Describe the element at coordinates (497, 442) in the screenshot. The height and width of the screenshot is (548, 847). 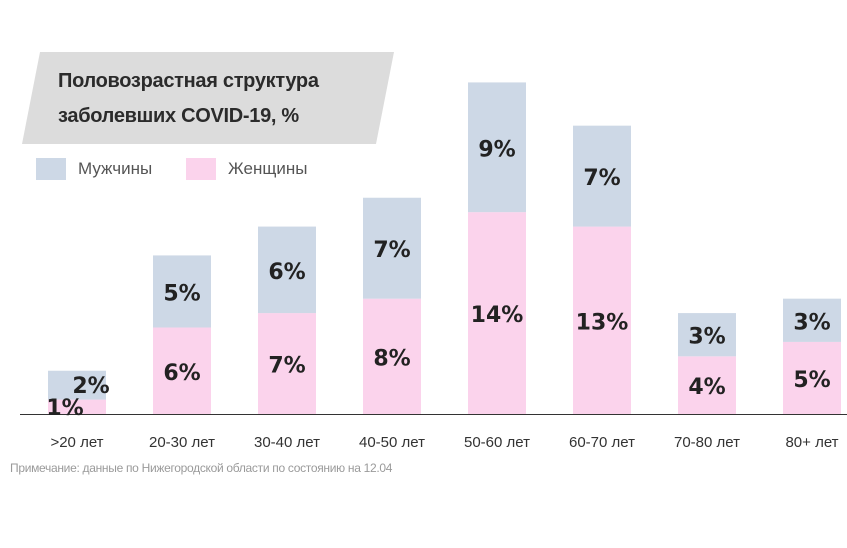
I see `x-tick-label-4: 50-60 лет` at that location.